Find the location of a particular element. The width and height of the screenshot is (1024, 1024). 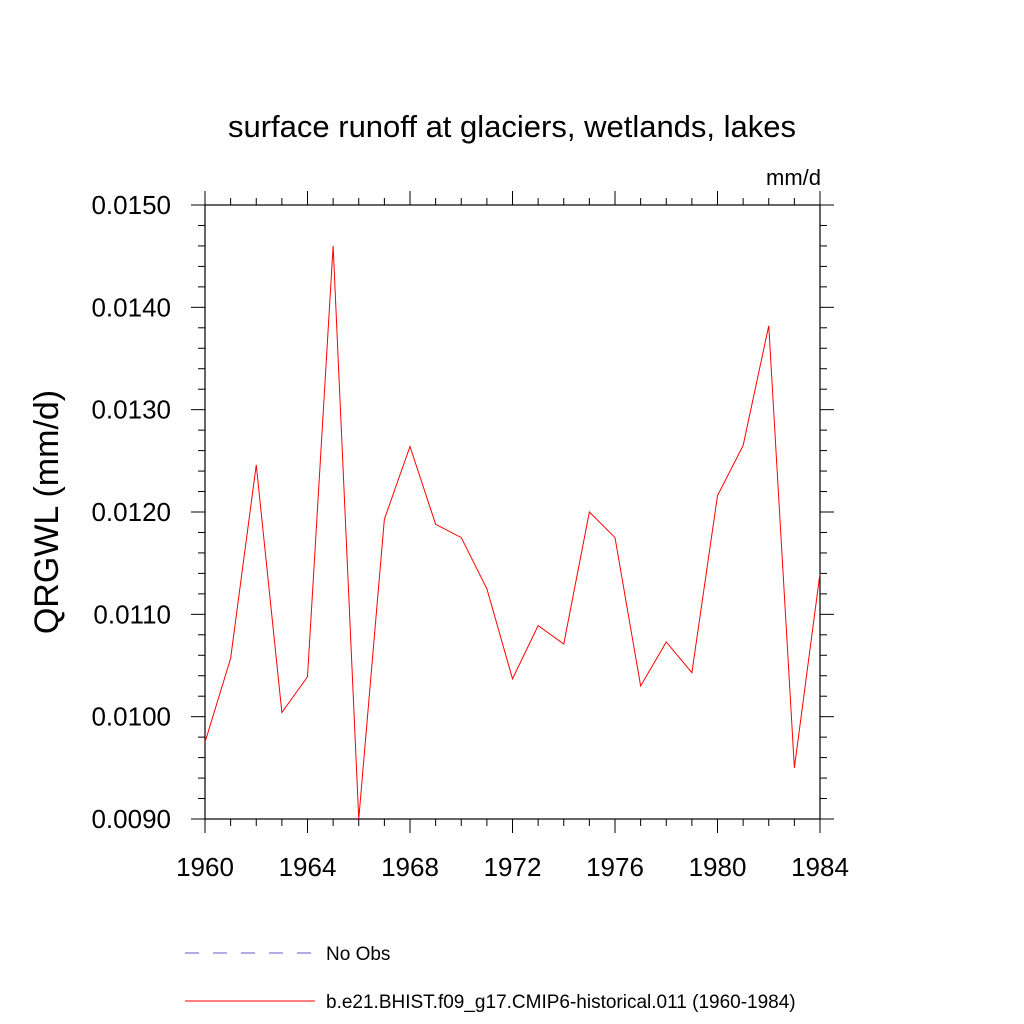

x-tick-label: 1980 is located at coordinates (718, 867).